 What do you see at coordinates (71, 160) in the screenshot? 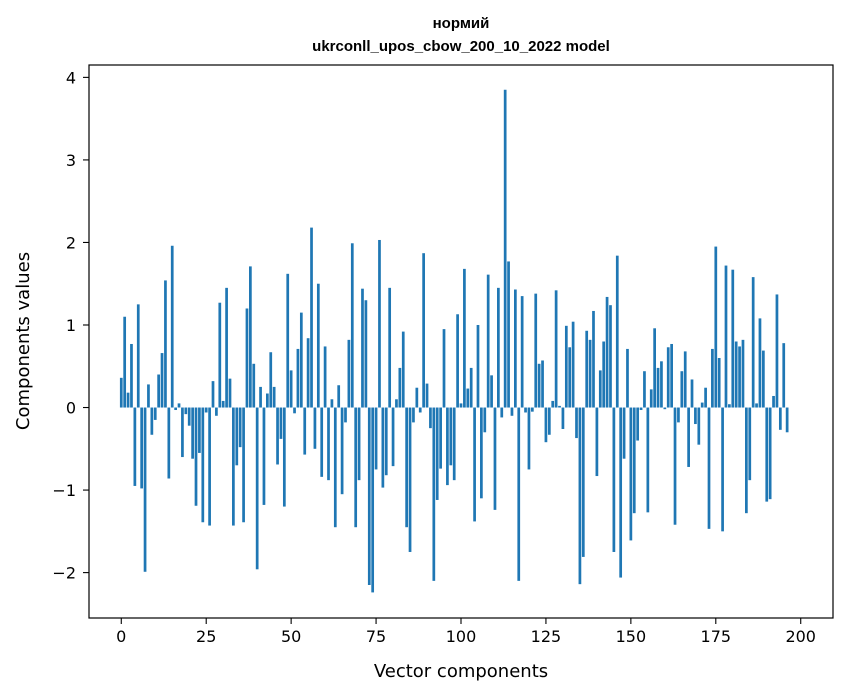
I see `y-tick-label-5: 3` at bounding box center [71, 160].